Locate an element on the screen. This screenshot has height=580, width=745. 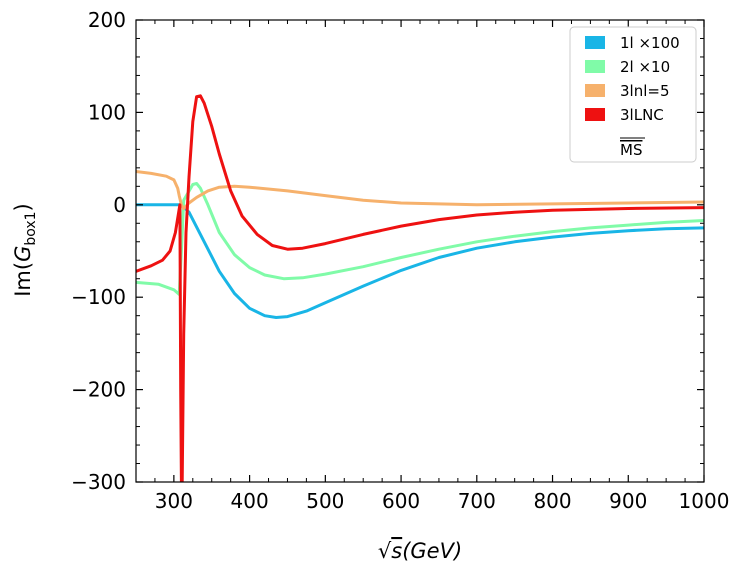
y-tick-label: 0 is located at coordinates (119, 205).